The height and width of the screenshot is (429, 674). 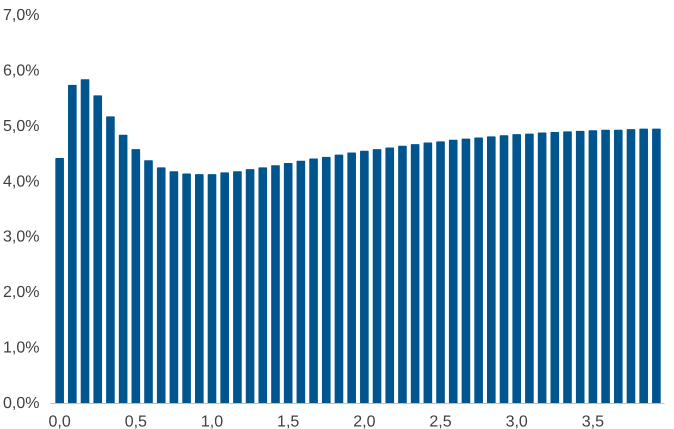 What do you see at coordinates (21, 71) in the screenshot?
I see `y-tick-label: 6,0%` at bounding box center [21, 71].